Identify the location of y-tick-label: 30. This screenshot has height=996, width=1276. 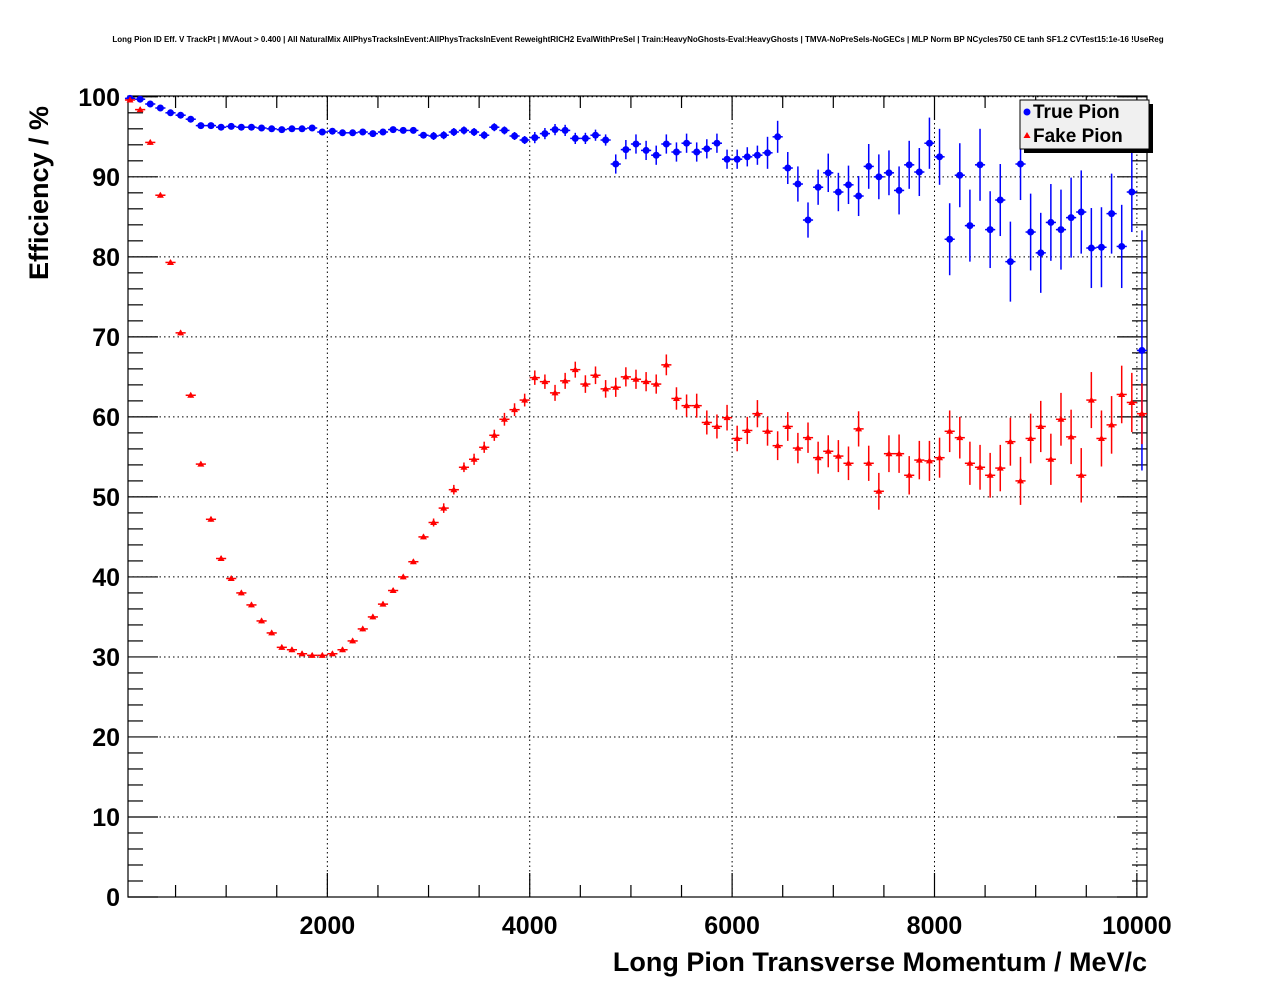
(106, 658).